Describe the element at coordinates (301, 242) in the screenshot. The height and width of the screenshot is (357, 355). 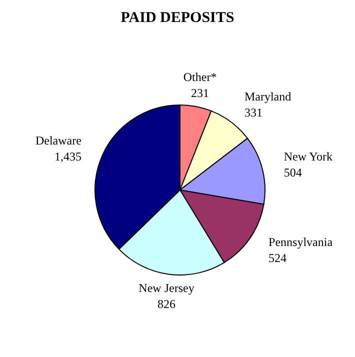
I see `slice-label: Pennsylvania` at that location.